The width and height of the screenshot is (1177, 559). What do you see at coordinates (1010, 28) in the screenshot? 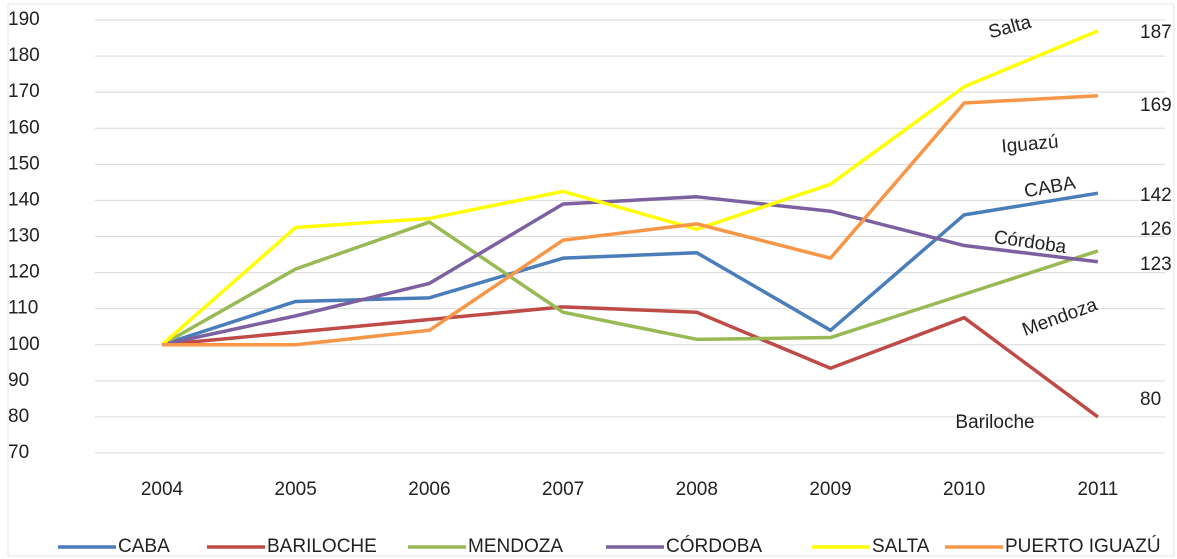
I see `annotation: Salta` at bounding box center [1010, 28].